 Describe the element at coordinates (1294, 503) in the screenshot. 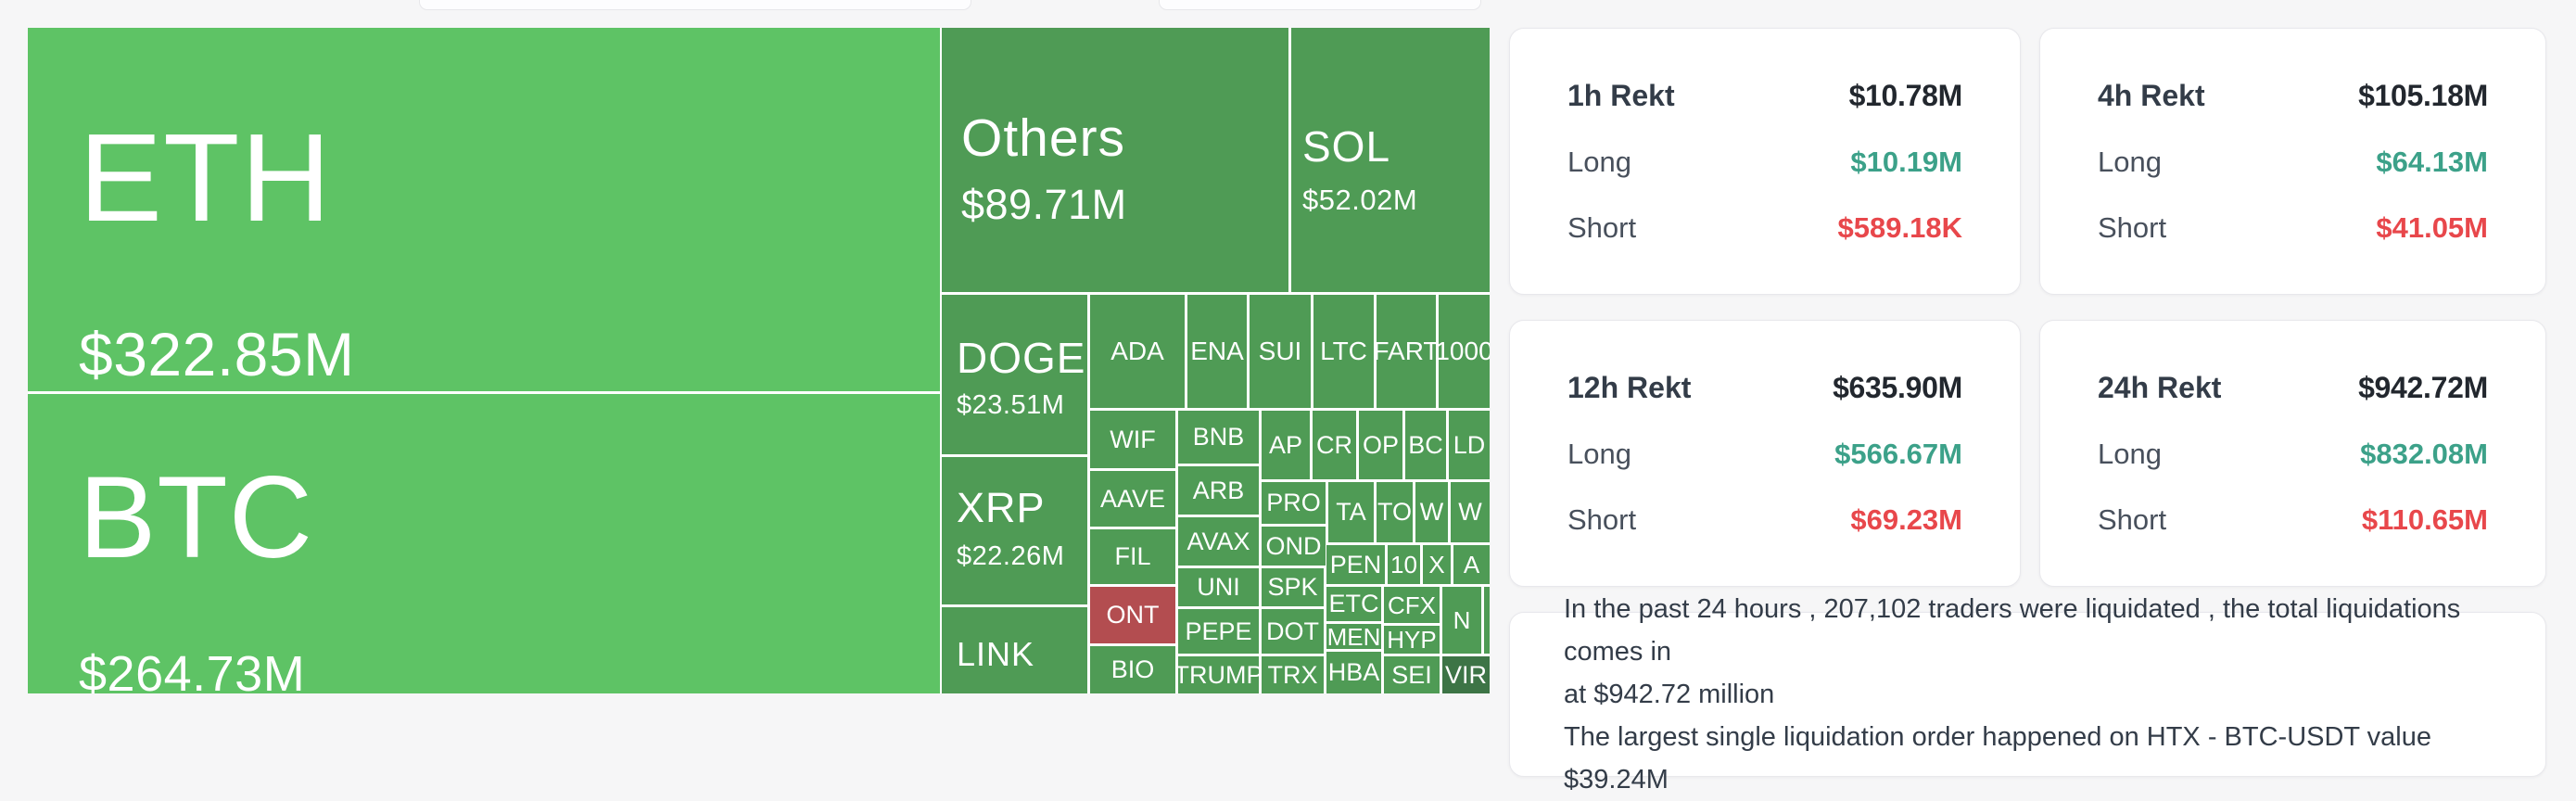

I see `treemap-tile-pro: PRO` at that location.